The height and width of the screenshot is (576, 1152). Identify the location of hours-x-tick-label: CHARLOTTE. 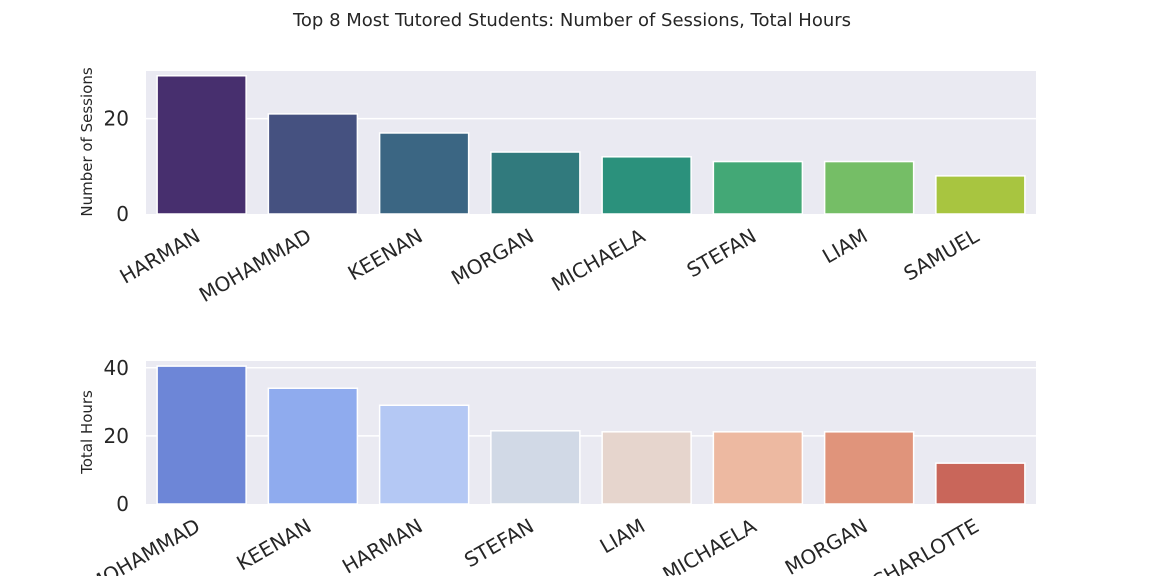
(924, 545).